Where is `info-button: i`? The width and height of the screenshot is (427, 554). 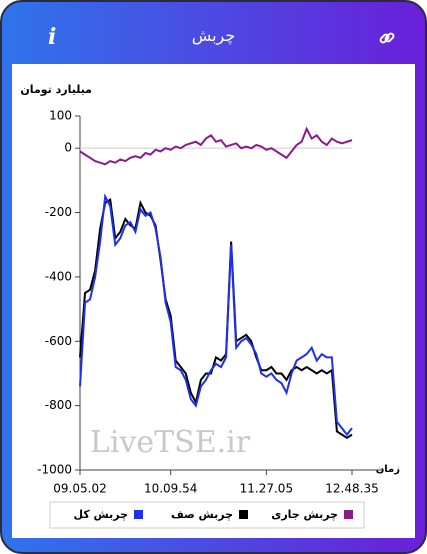
info-button: i is located at coordinates (52, 37).